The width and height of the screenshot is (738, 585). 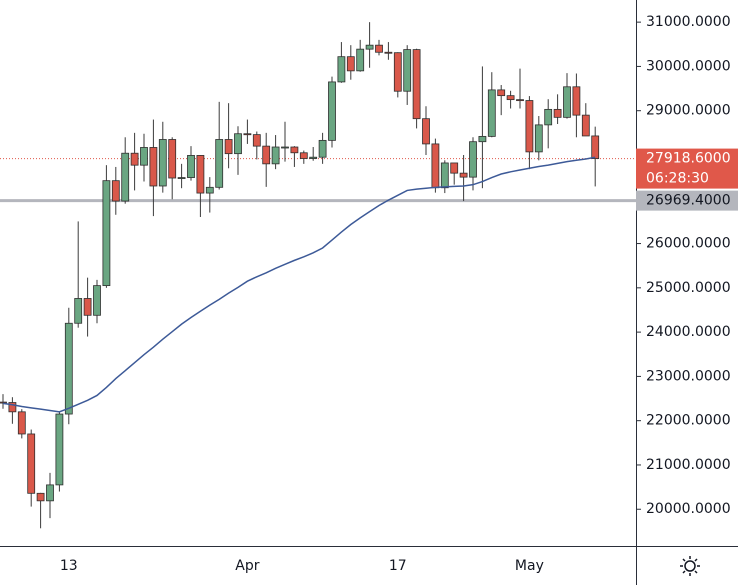 What do you see at coordinates (688, 332) in the screenshot?
I see `y-tick-label: 24000.0000` at bounding box center [688, 332].